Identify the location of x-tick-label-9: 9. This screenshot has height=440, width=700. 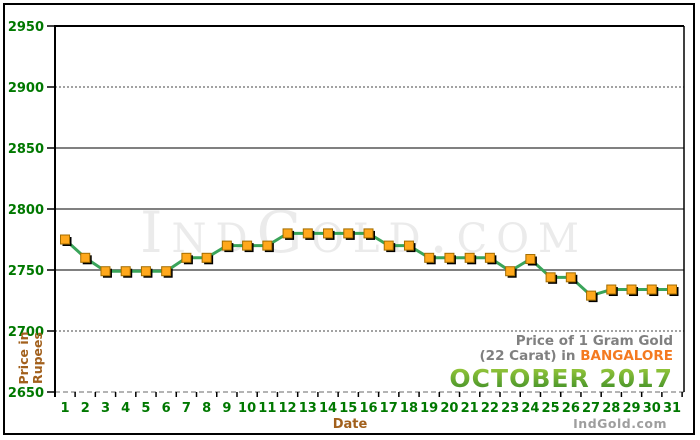
(226, 408).